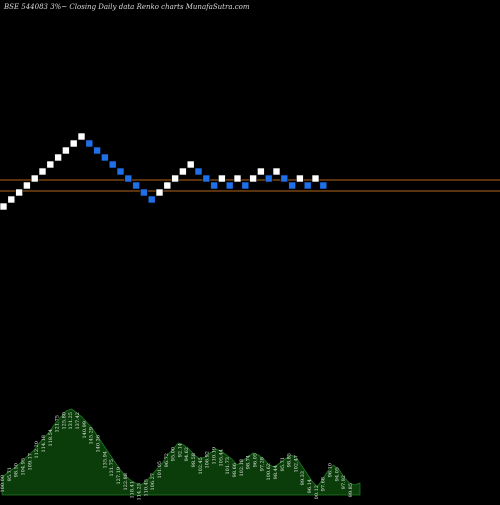 The height and width of the screenshot is (505, 500). Describe the element at coordinates (160, 470) in the screenshot. I see `volume-label: 101.05` at that location.